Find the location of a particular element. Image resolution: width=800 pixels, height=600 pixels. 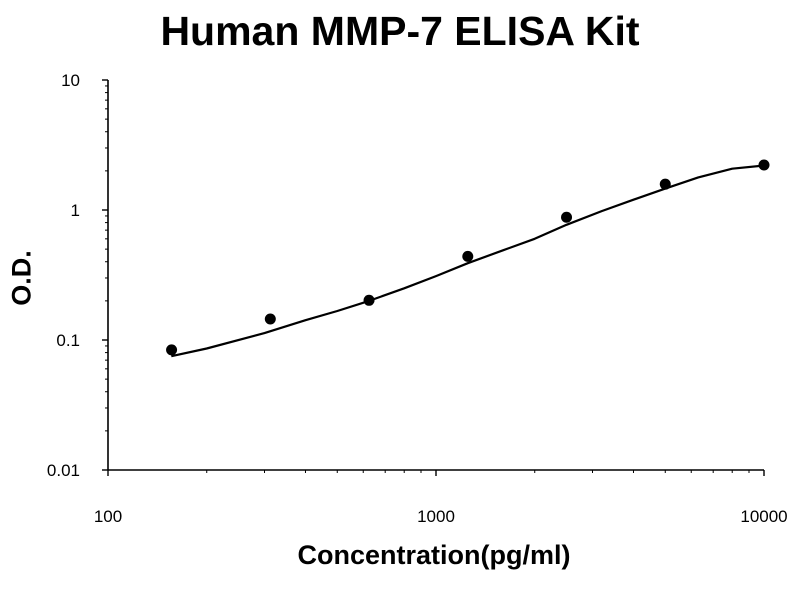

y-tick-label: 0.01 is located at coordinates (63, 470).